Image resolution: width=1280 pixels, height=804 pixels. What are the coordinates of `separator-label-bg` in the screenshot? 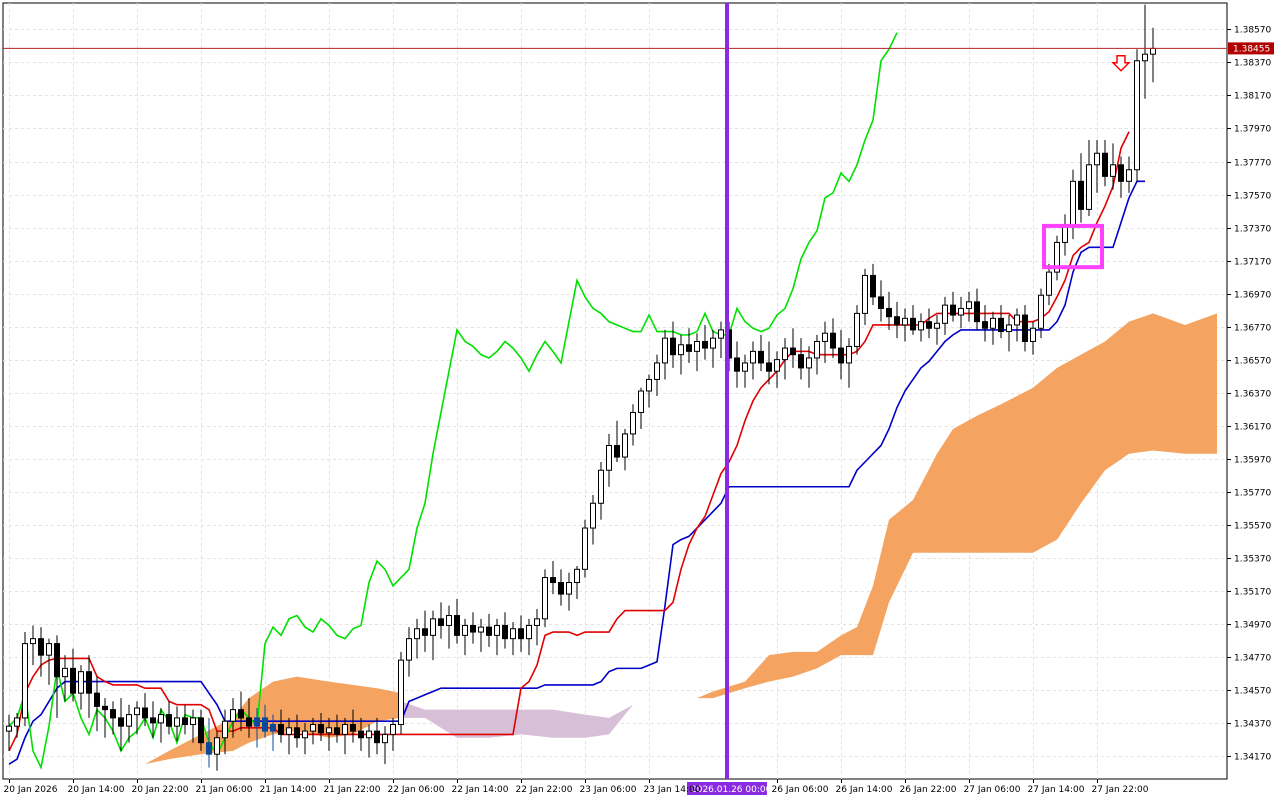 It's located at (727, 788).